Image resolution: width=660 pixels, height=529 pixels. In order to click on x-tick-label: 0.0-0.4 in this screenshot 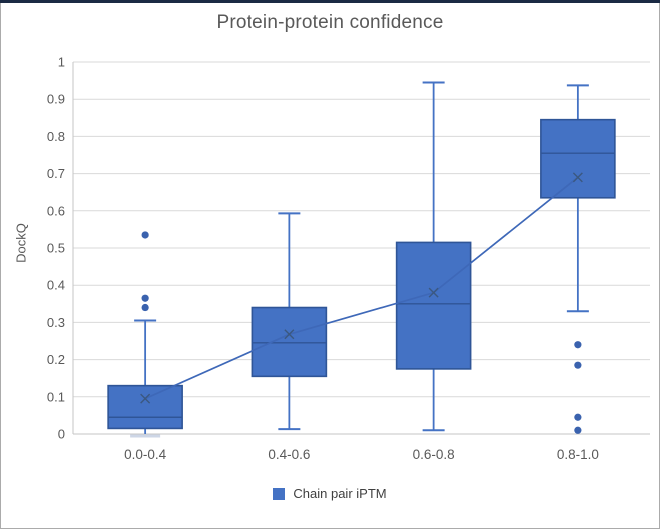, I will do `click(145, 454)`.